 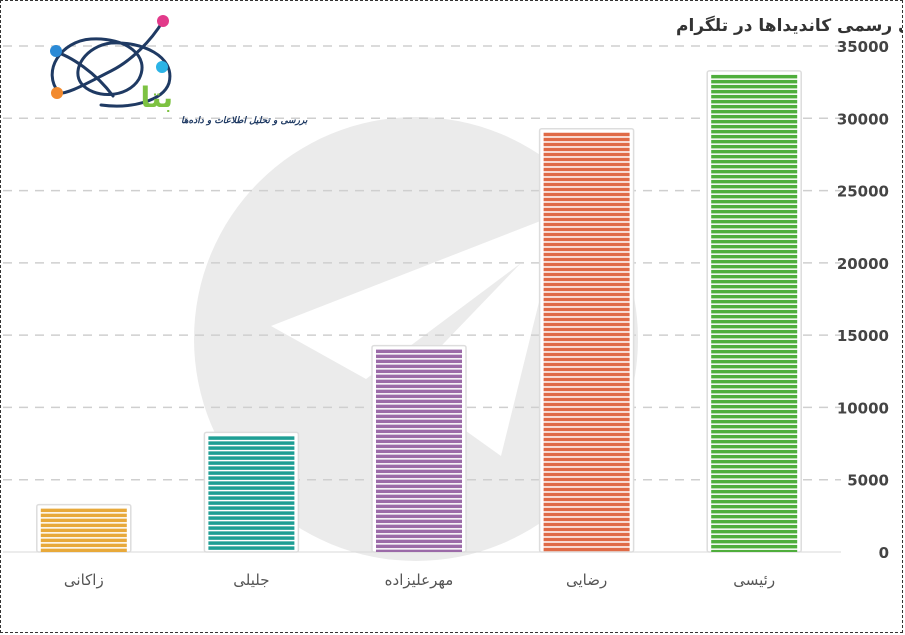 What do you see at coordinates (863, 47) in the screenshot?
I see `y-tick-label: 35000` at bounding box center [863, 47].